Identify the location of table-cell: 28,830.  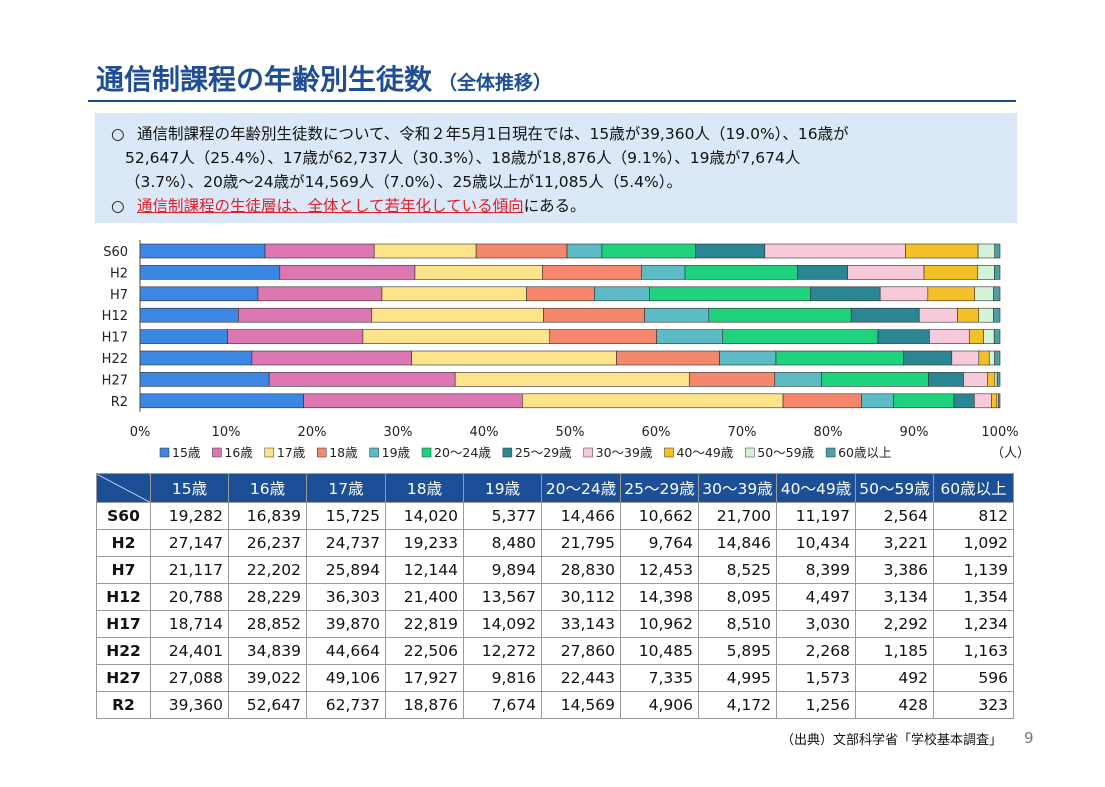
(581, 570).